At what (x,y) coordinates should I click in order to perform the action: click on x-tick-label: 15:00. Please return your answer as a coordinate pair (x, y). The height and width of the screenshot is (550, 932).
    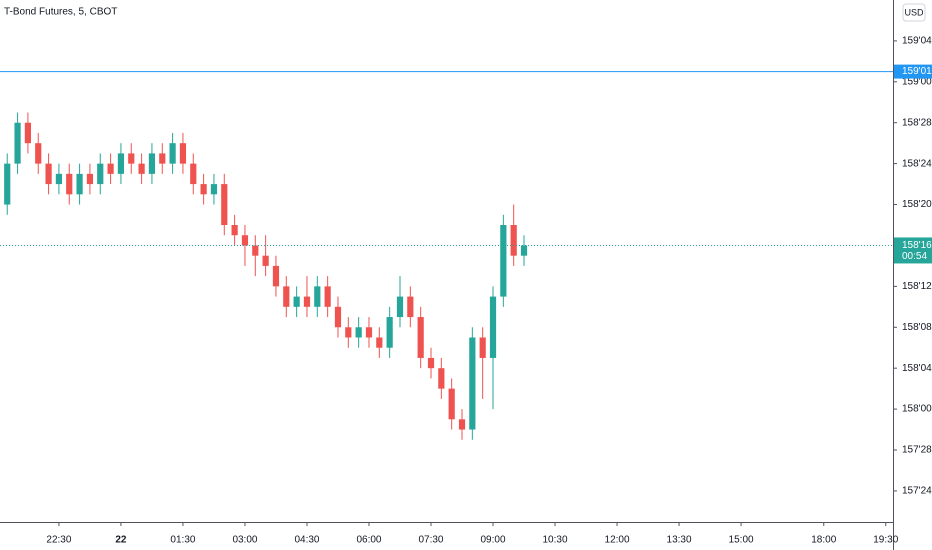
    Looking at the image, I should click on (741, 540).